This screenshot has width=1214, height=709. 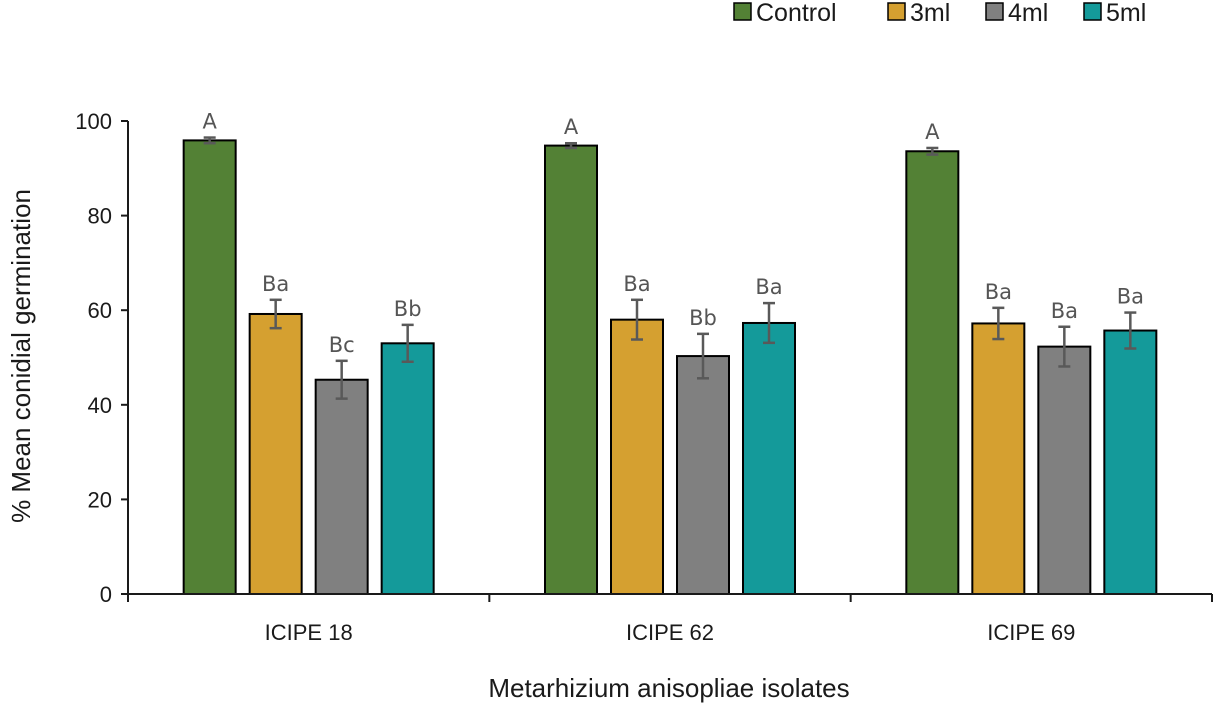 I want to click on legend-item-4ml: 4ml, so click(x=1016, y=13).